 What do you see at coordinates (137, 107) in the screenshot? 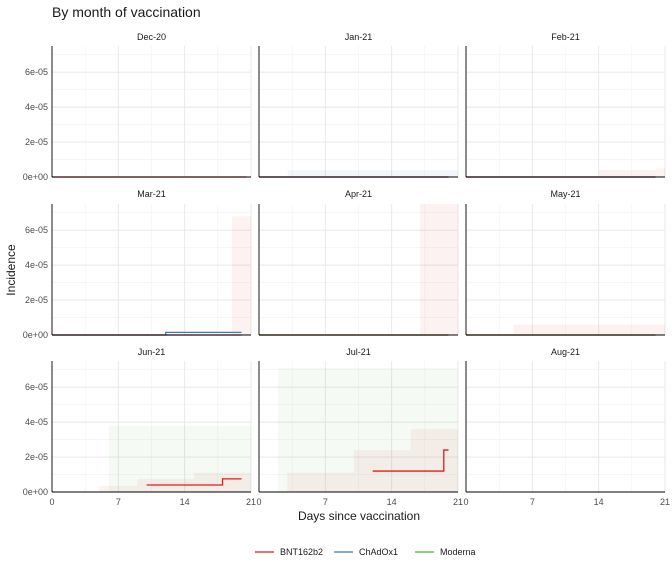
I see `facet-panel: Dec-20 0e+00 2e-05 4e-05 6e-05` at bounding box center [137, 107].